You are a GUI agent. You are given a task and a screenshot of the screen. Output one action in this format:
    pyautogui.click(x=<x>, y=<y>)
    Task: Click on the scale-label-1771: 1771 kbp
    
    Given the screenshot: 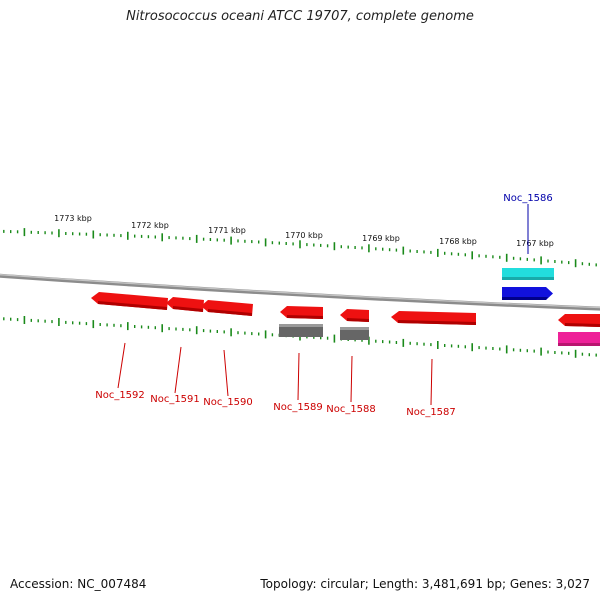 What is the action you would take?
    pyautogui.click(x=227, y=230)
    